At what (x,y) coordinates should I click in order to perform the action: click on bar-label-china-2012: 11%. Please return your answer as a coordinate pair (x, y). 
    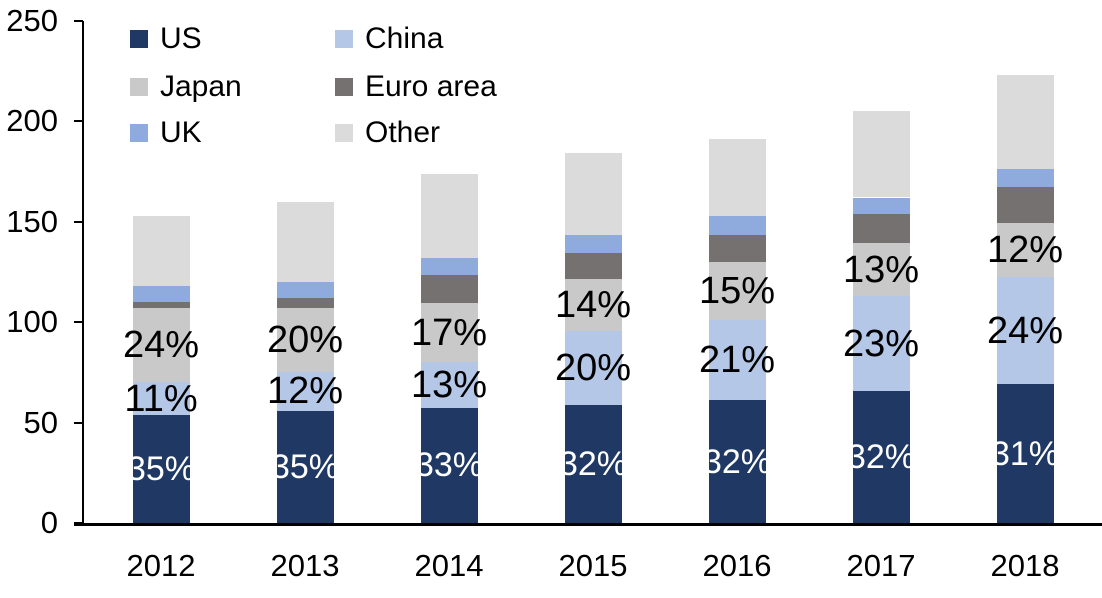
    Looking at the image, I should click on (161, 398).